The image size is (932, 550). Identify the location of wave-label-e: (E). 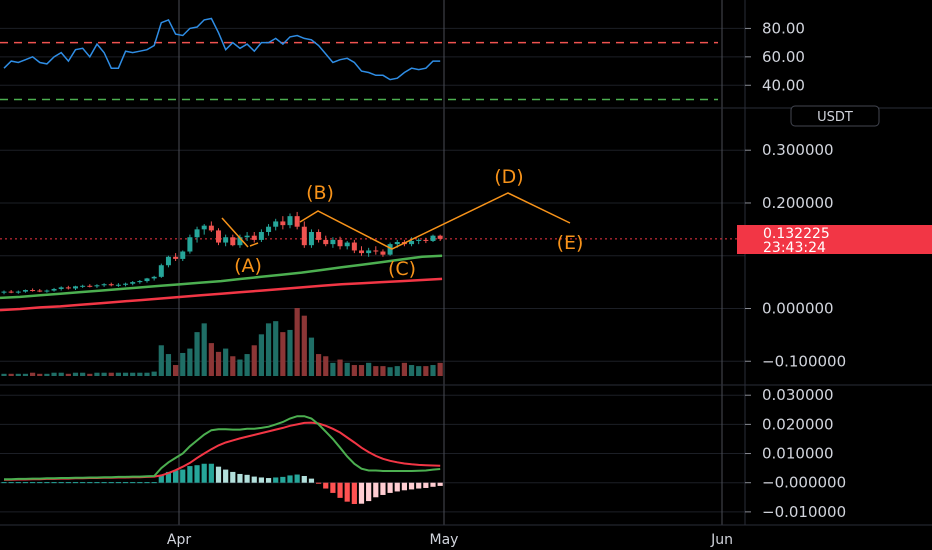
(570, 243).